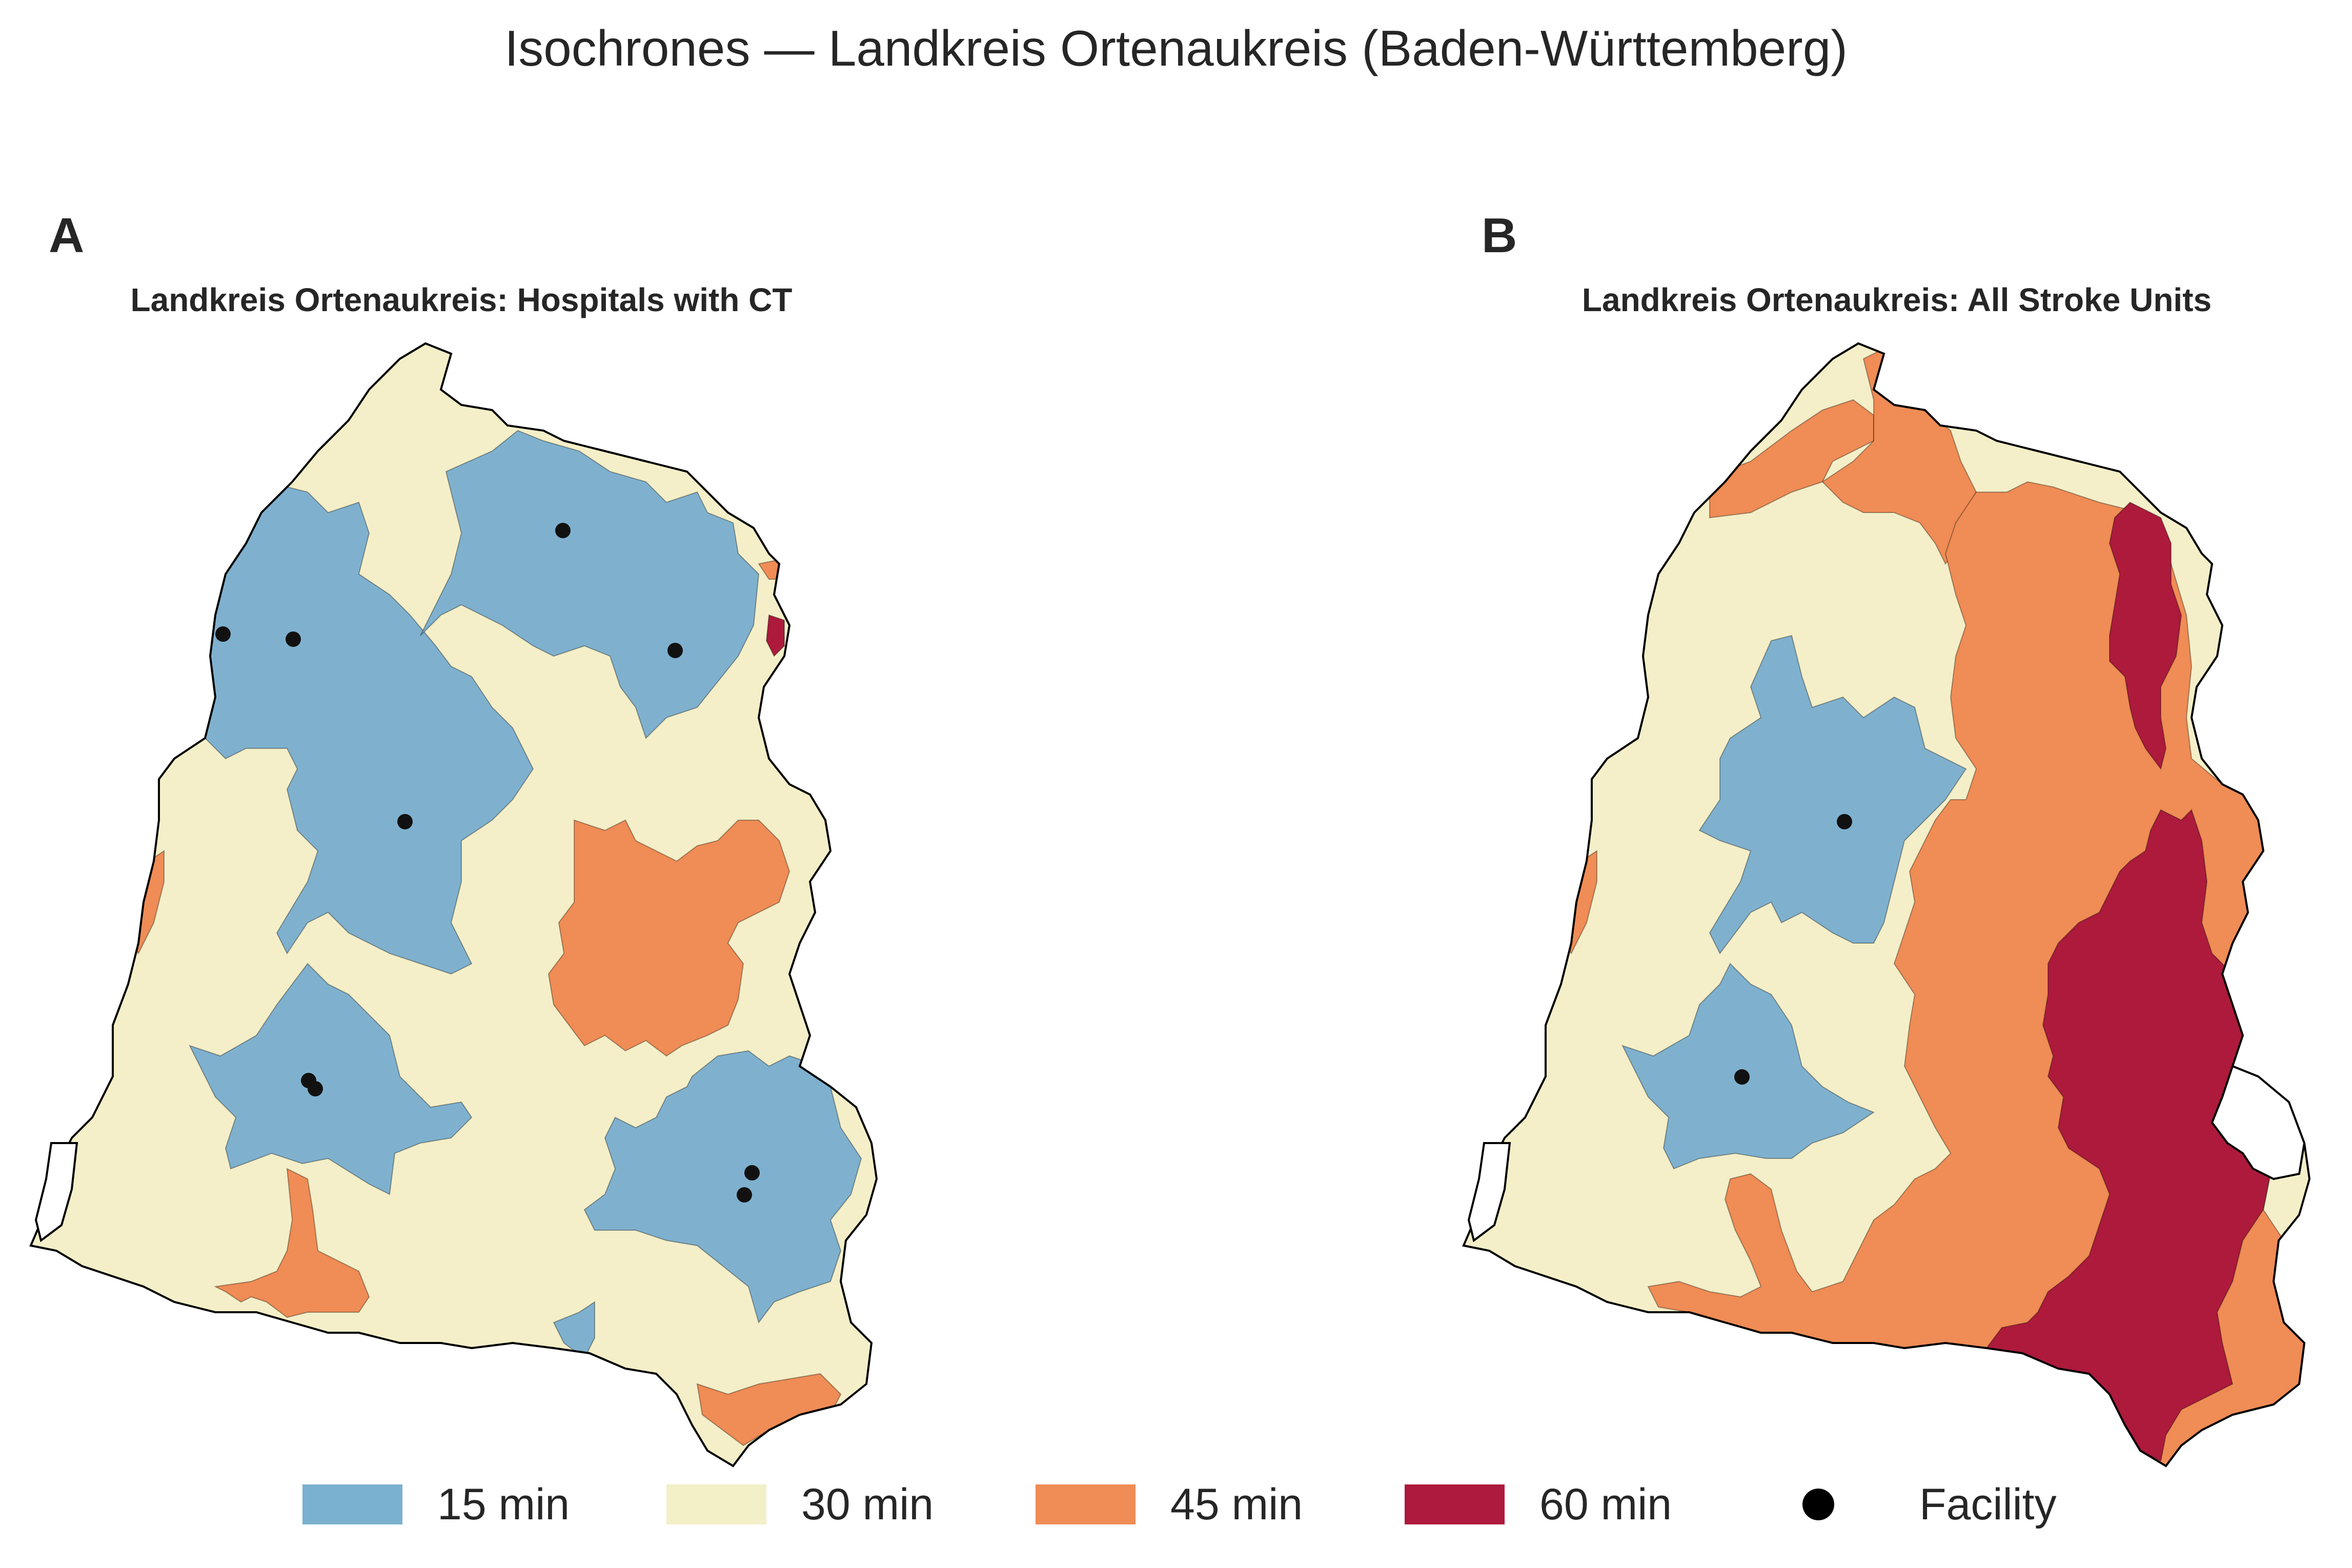  I want to click on panel-a-zone-15-northwest, so click(369, 728).